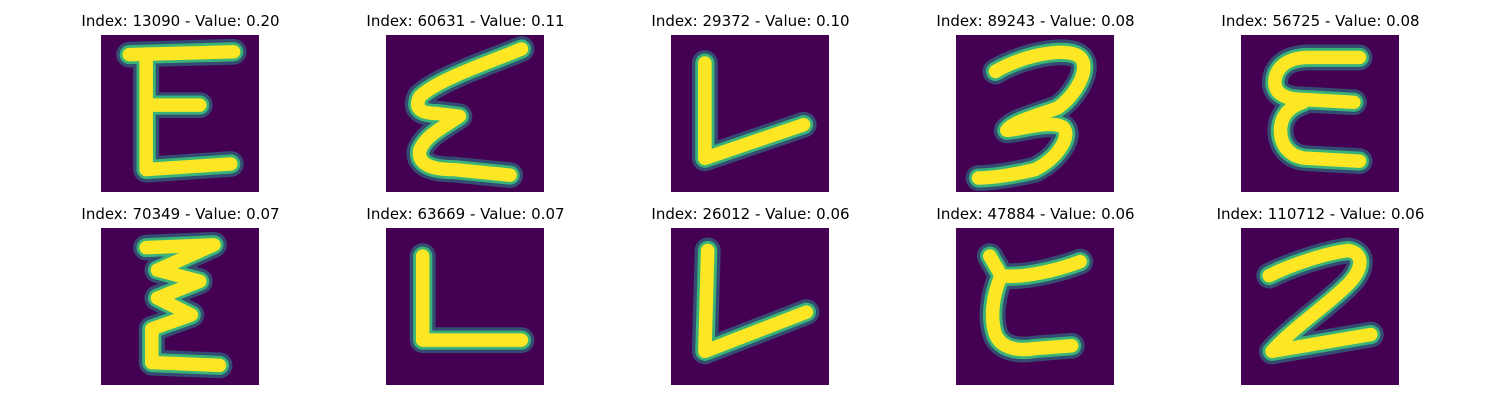  I want to click on grid-cell-6: Index: 70349 - Value: 0.07, so click(180, 299).